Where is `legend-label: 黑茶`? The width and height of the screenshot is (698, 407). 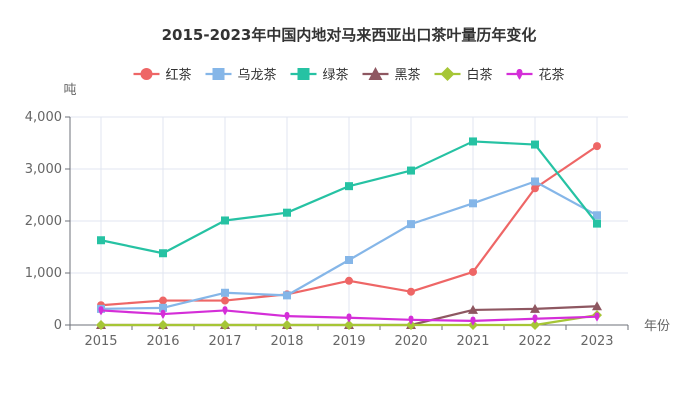 legend-label: 黑茶 is located at coordinates (408, 75).